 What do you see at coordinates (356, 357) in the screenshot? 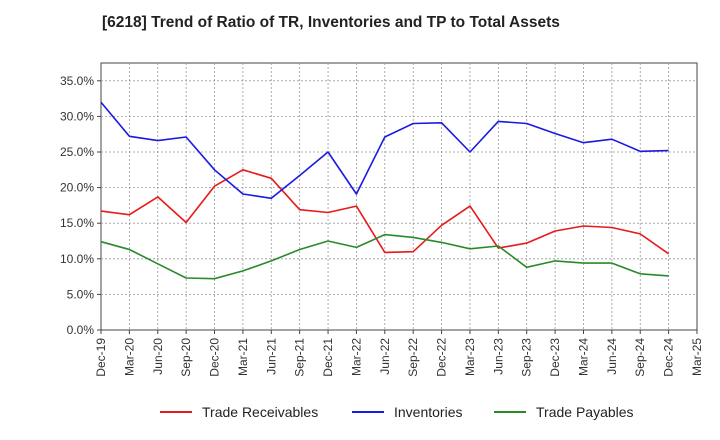
I see `x-tick-label: Mar-22` at bounding box center [356, 357].